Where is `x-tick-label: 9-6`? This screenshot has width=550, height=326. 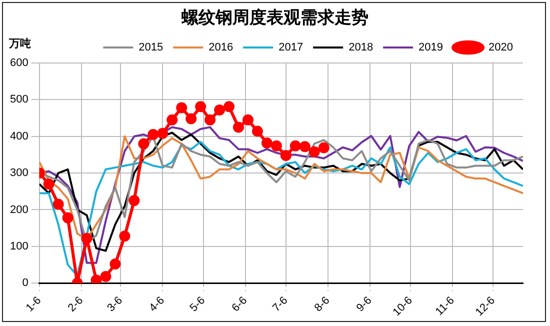 x-tick-label: 9-6 is located at coordinates (364, 304).